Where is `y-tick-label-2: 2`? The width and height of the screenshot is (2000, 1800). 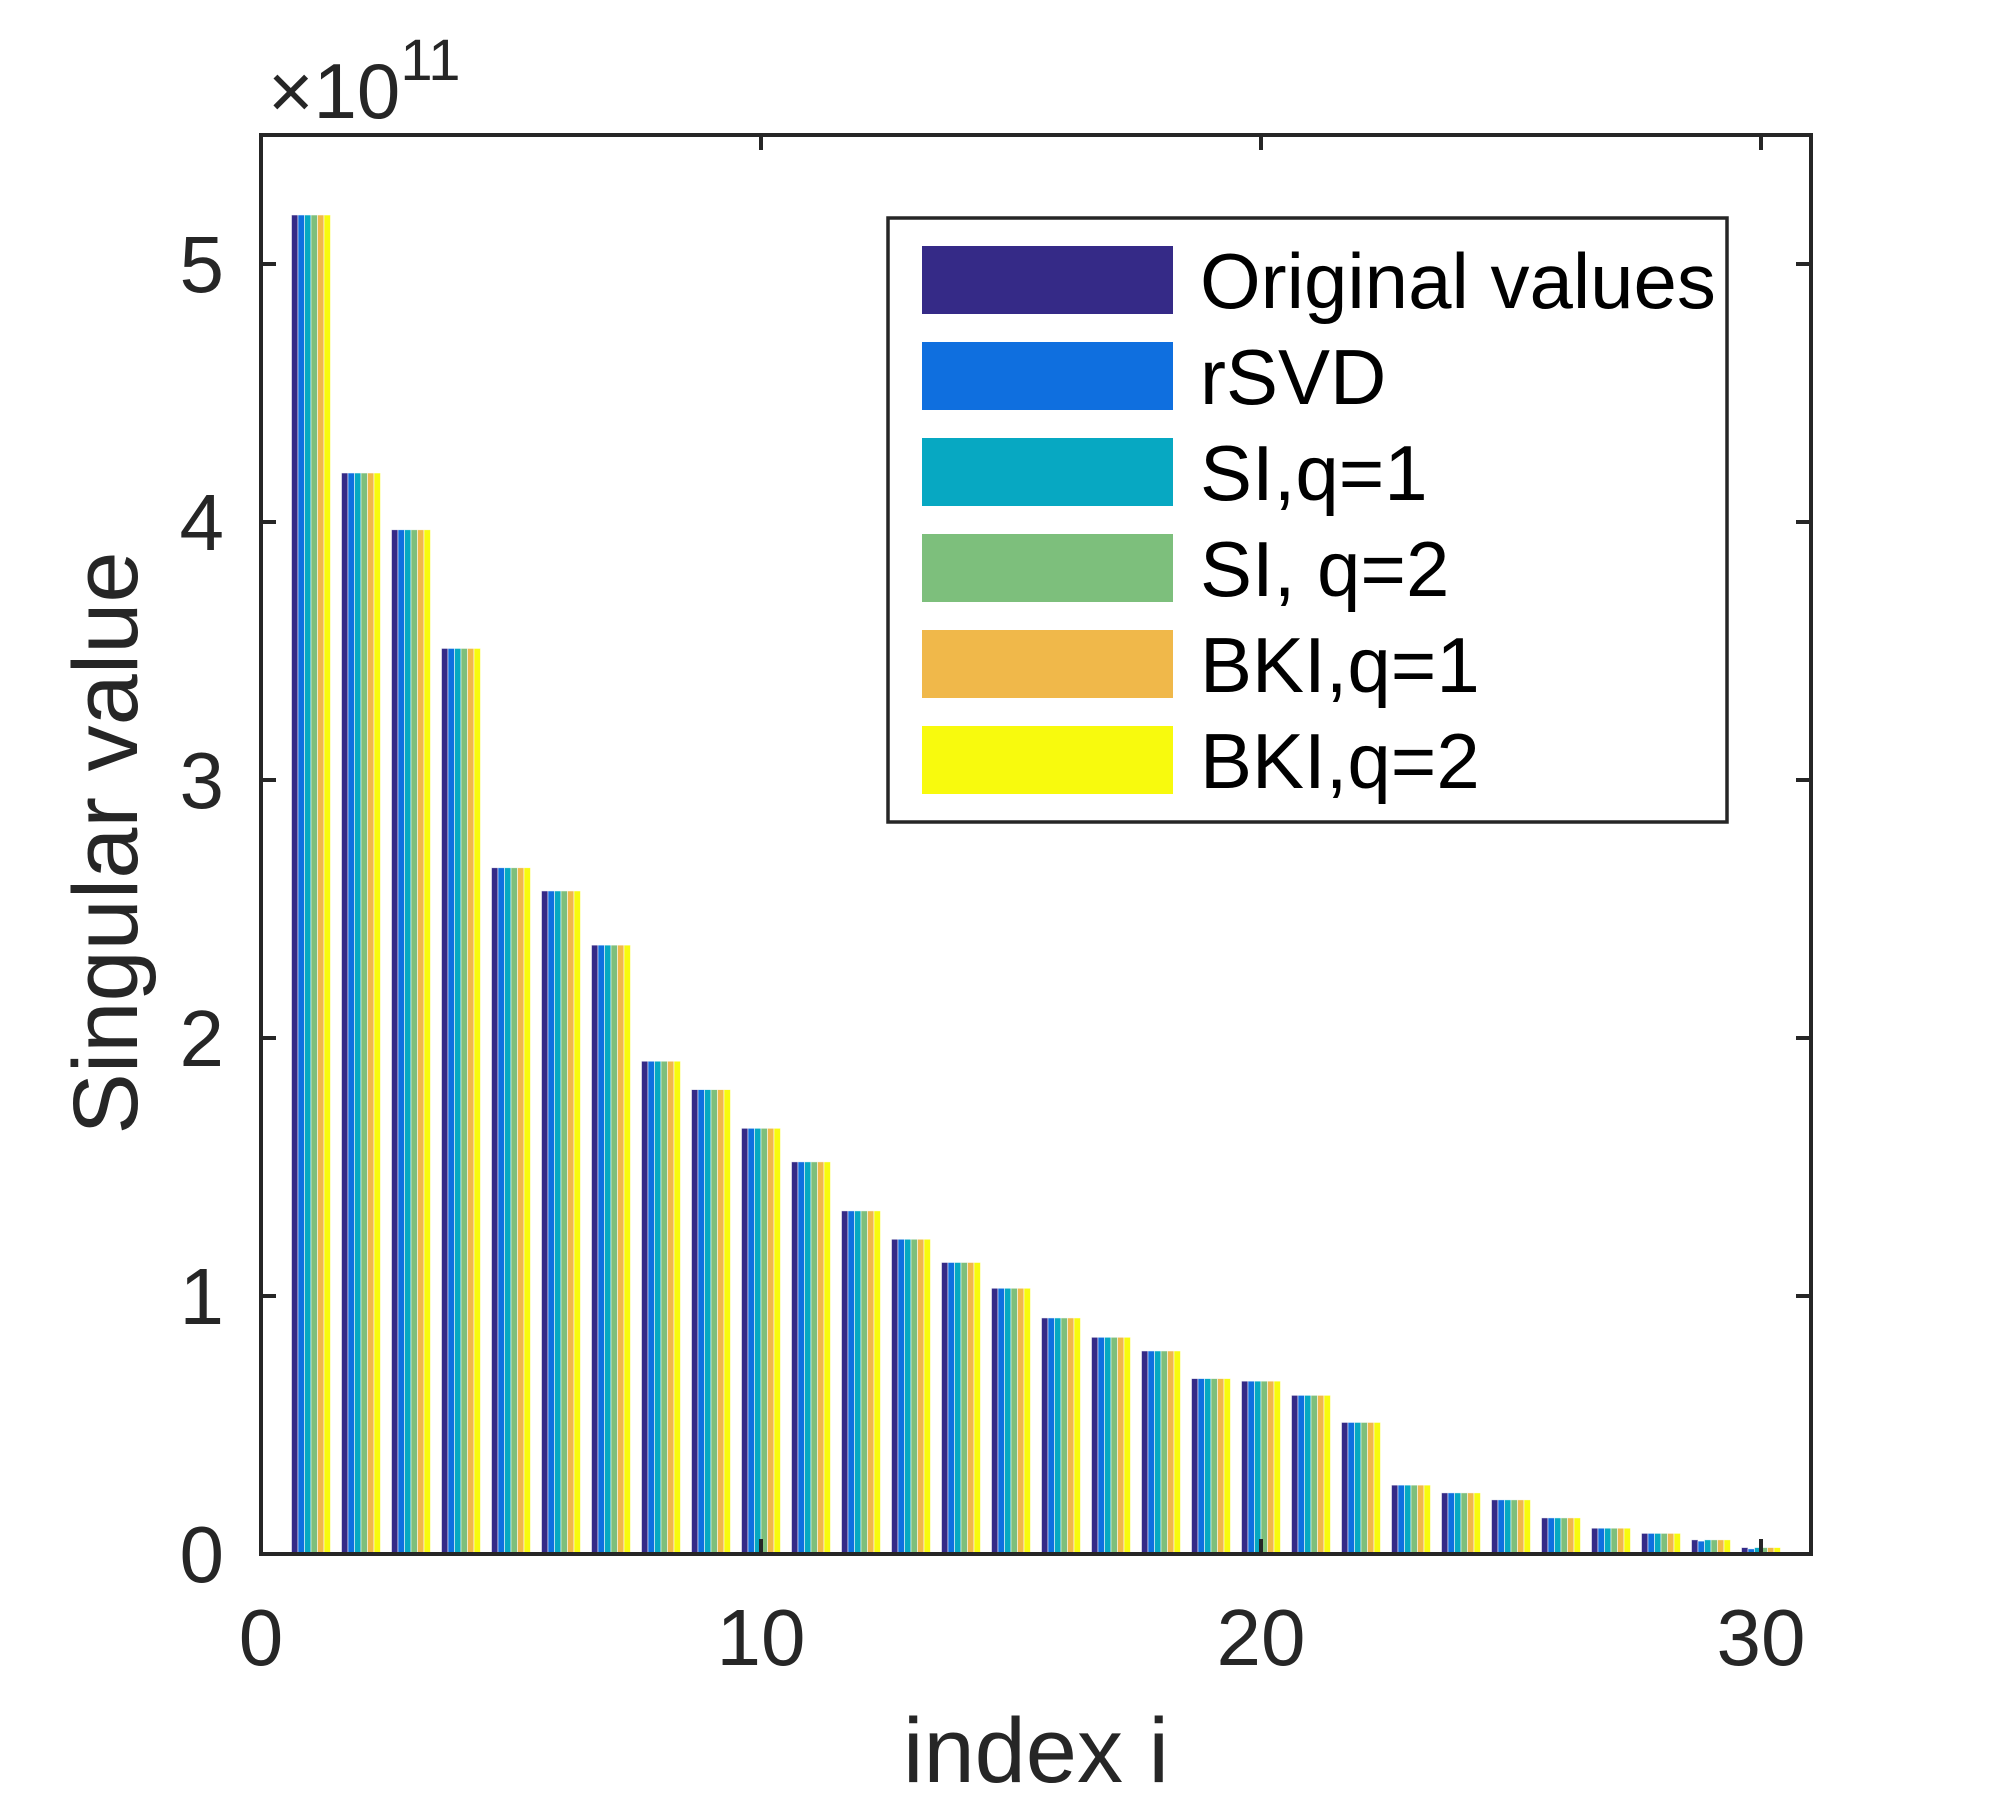 y-tick-label-2: 2 is located at coordinates (202, 1038).